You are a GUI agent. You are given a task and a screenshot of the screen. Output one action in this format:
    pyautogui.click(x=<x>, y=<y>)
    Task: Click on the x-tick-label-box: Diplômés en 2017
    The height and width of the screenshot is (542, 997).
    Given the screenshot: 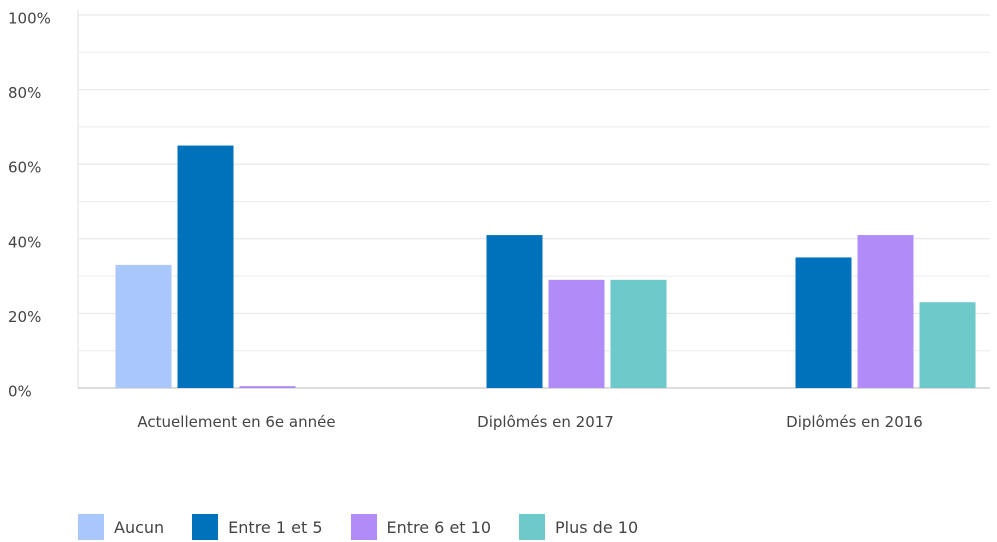 What is the action you would take?
    pyautogui.click(x=546, y=422)
    